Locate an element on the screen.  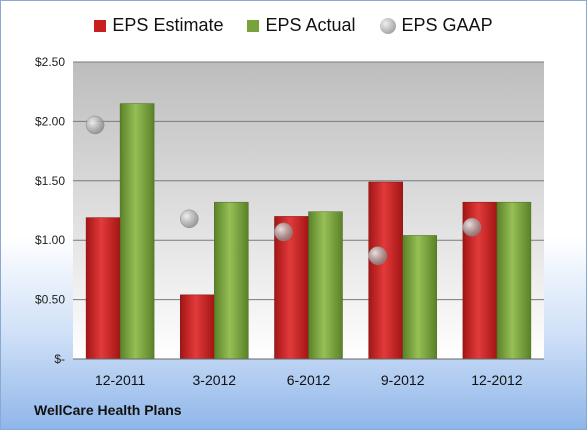
y-tick-label: $- is located at coordinates (59, 359).